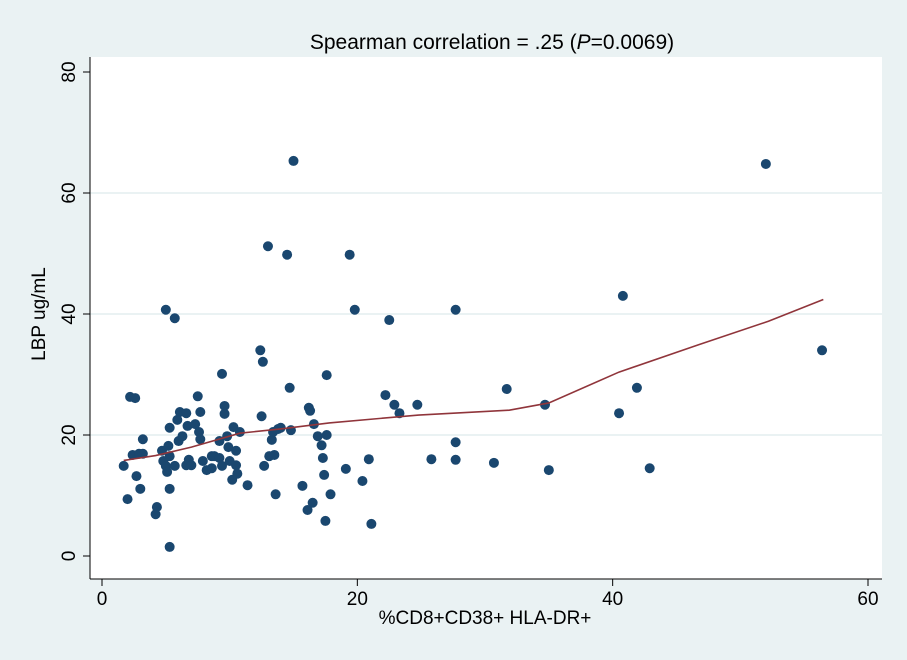 Image resolution: width=907 pixels, height=660 pixels. I want to click on y-tick-label: 40, so click(69, 313).